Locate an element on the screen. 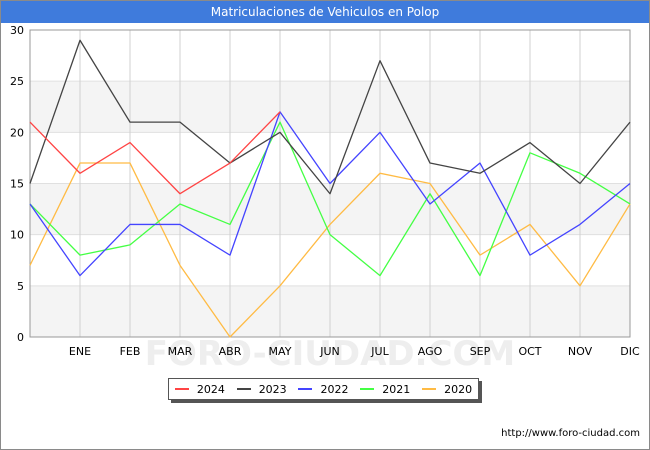  x-tick-label: NOV is located at coordinates (580, 351).